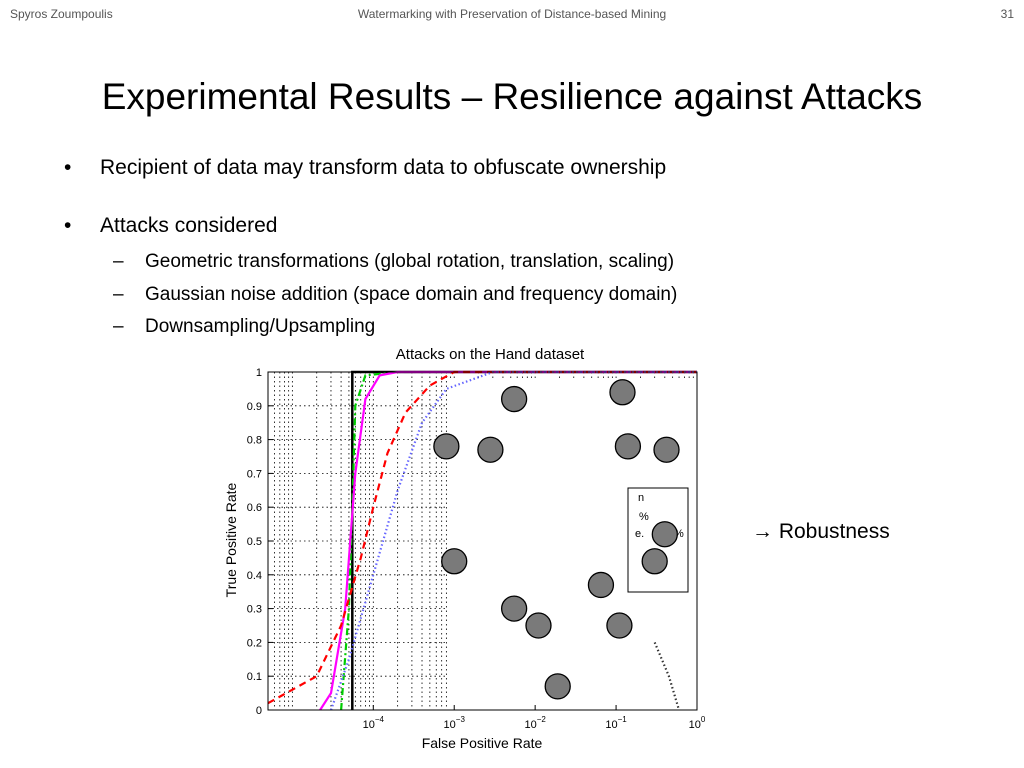 The width and height of the screenshot is (1024, 768). What do you see at coordinates (189, 225) in the screenshot?
I see `bullet-text: Attacks considered` at bounding box center [189, 225].